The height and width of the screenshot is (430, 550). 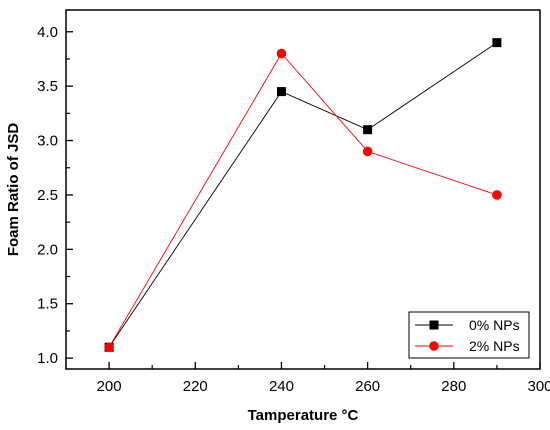 I want to click on x-axis-label: Tamperature °C, so click(x=303, y=415).